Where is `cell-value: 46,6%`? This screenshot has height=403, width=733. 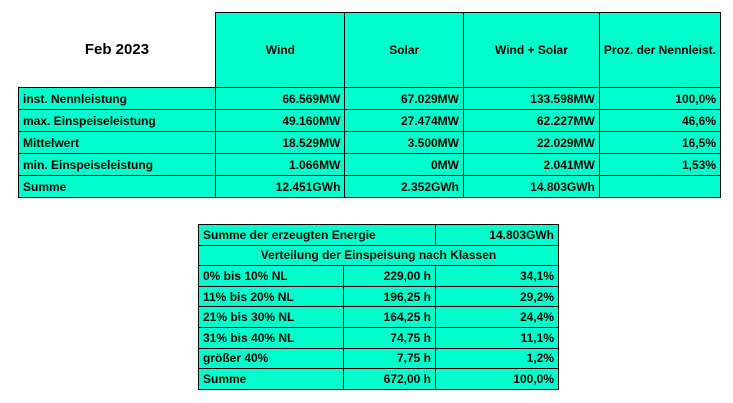
cell-value: 46,6% is located at coordinates (660, 120).